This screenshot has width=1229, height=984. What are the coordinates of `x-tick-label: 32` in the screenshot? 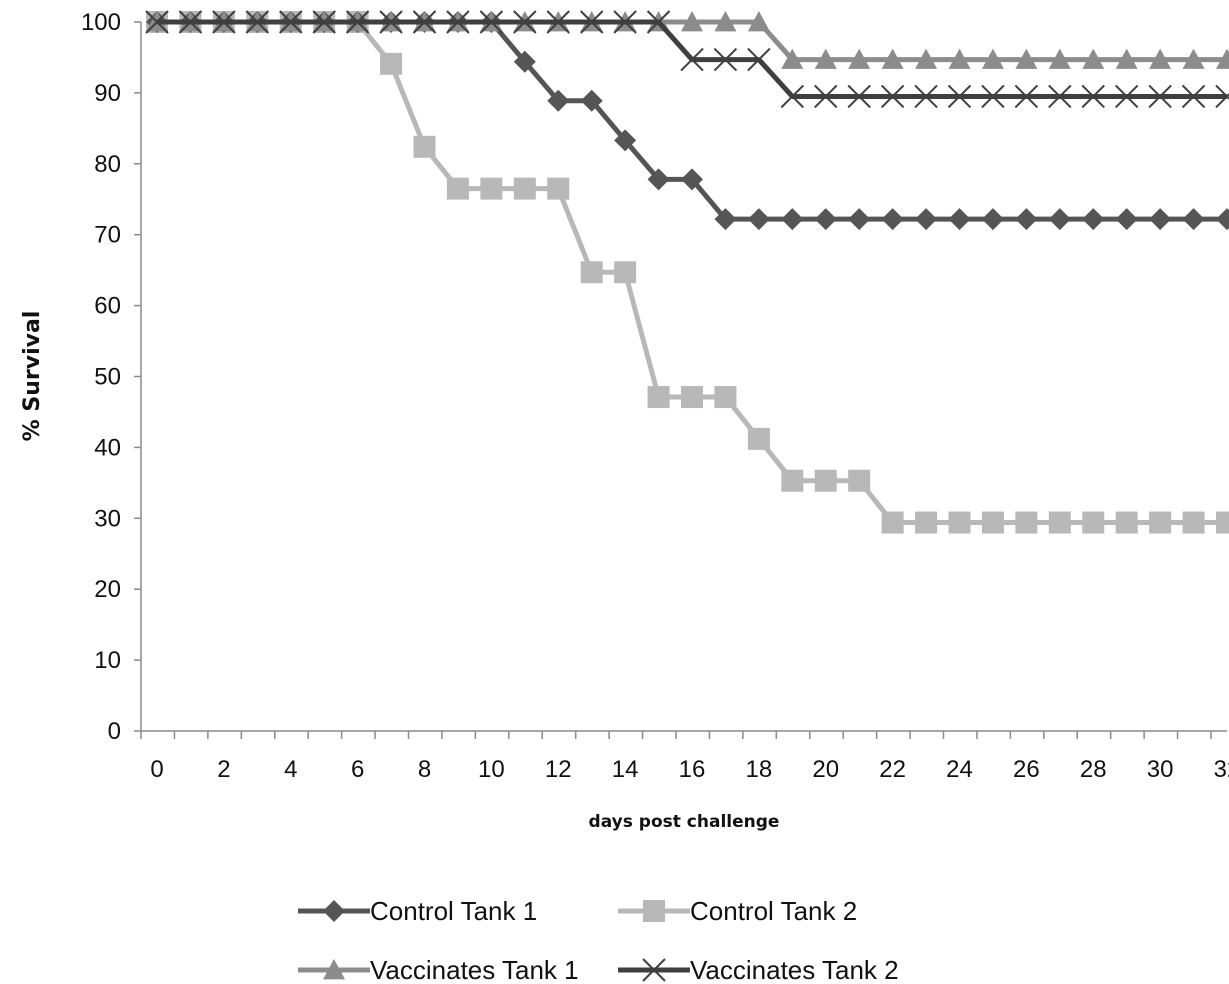 It's located at (1221, 769).